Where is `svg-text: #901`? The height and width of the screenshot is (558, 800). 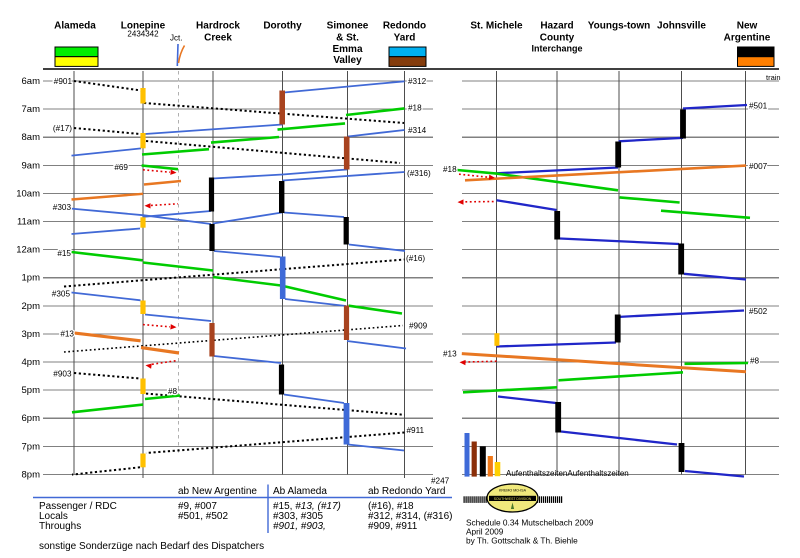
svg-text: #901 is located at coordinates (63, 81).